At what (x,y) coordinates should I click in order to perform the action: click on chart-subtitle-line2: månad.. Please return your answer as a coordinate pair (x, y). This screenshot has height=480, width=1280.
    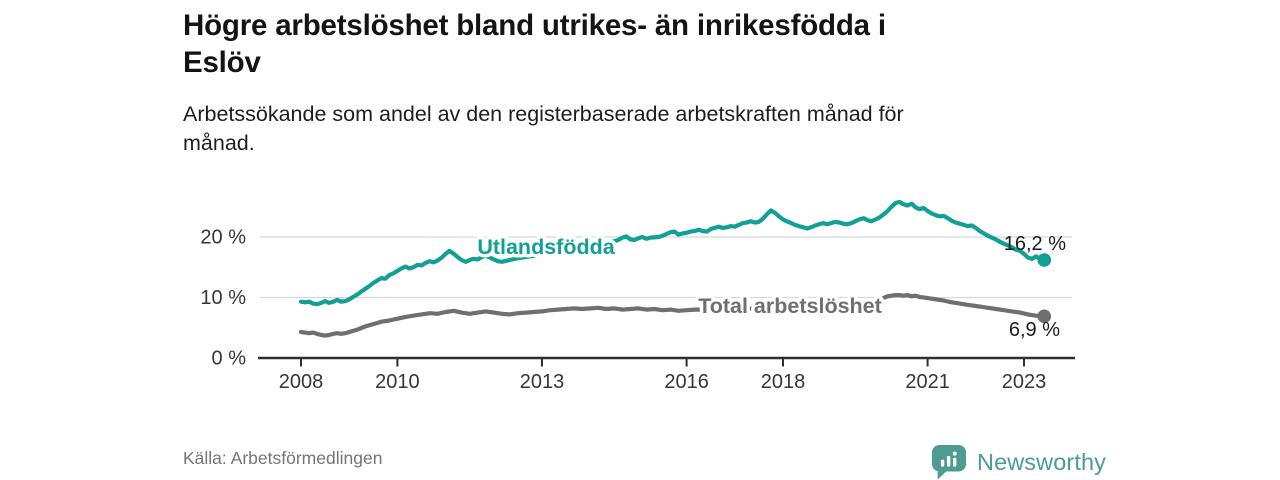
    Looking at the image, I should click on (219, 143).